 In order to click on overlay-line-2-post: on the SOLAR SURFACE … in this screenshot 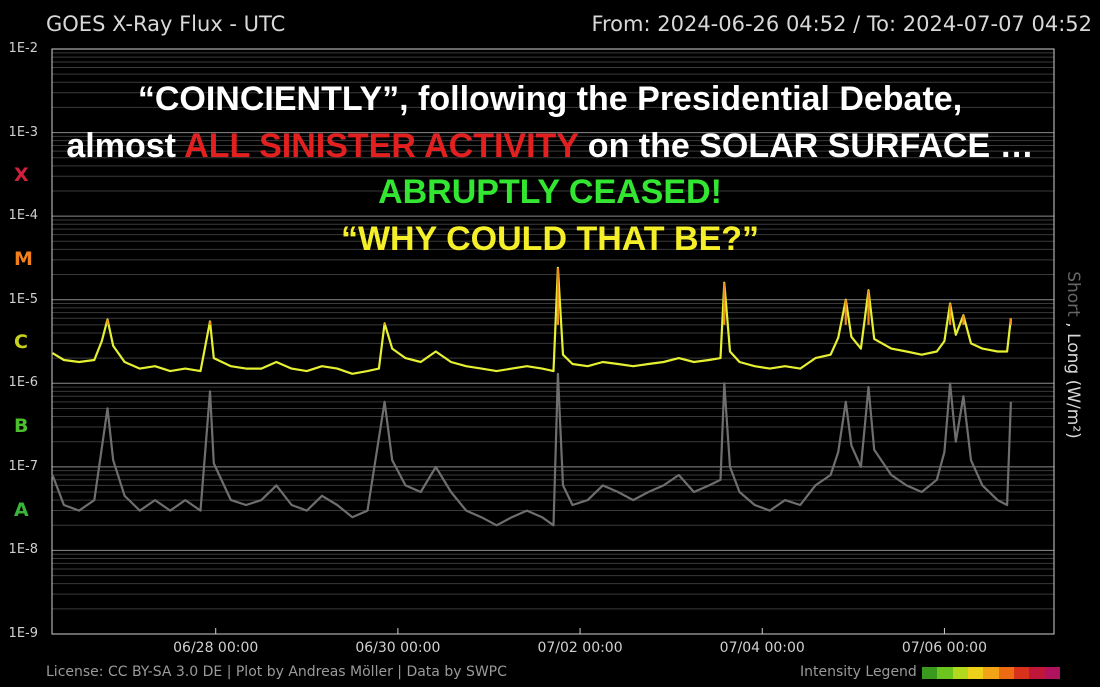, I will do `click(806, 146)`.